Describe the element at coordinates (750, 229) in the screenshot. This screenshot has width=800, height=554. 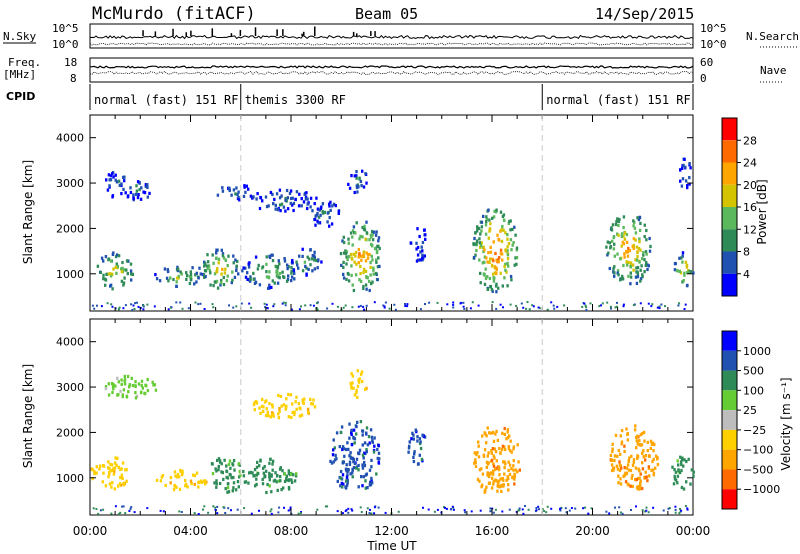
I see `colorbar-tick-label: 12` at that location.